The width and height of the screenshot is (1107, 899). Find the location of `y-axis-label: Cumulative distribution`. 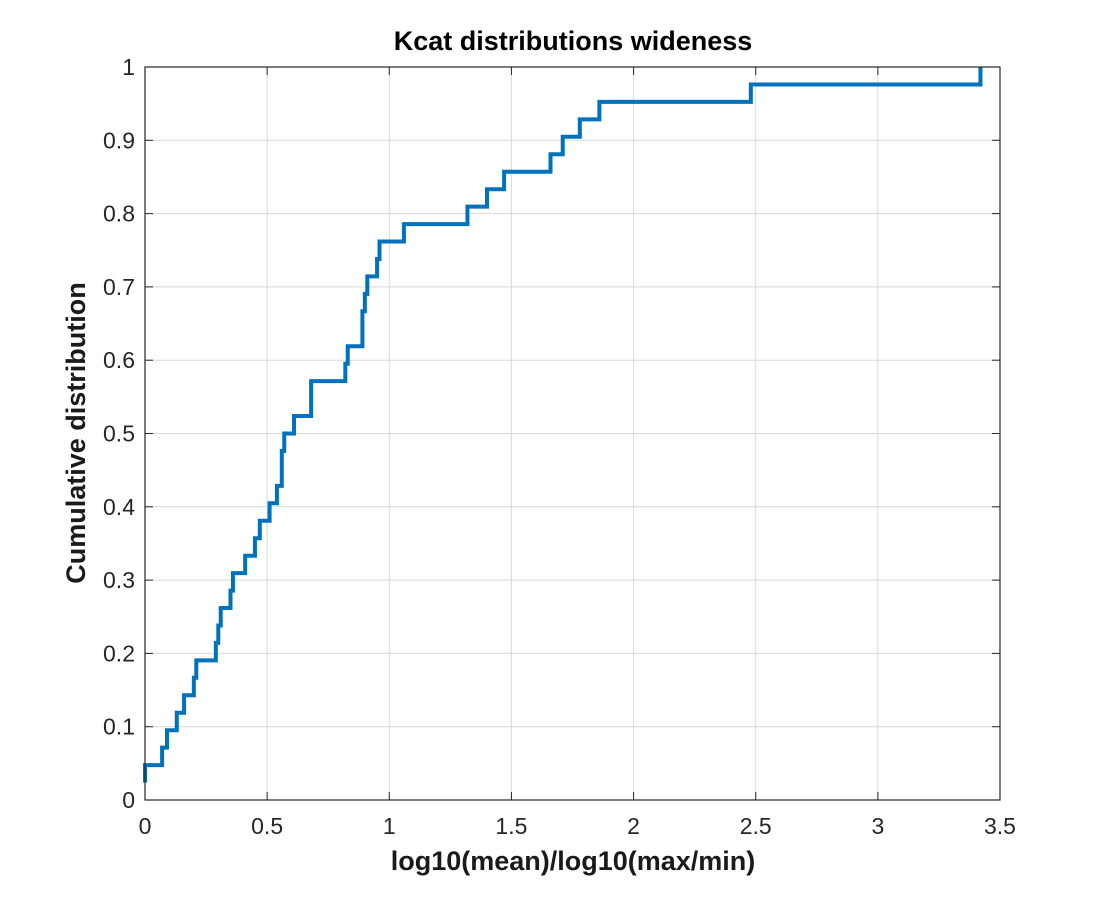

y-axis-label: Cumulative distribution is located at coordinates (76, 433).